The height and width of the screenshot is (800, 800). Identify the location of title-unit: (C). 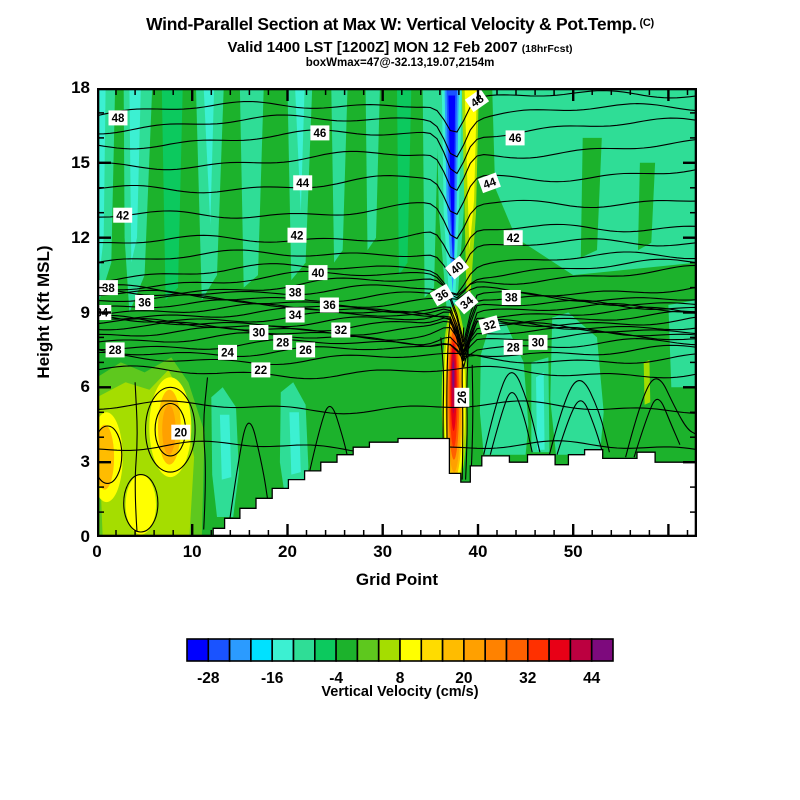
(647, 23).